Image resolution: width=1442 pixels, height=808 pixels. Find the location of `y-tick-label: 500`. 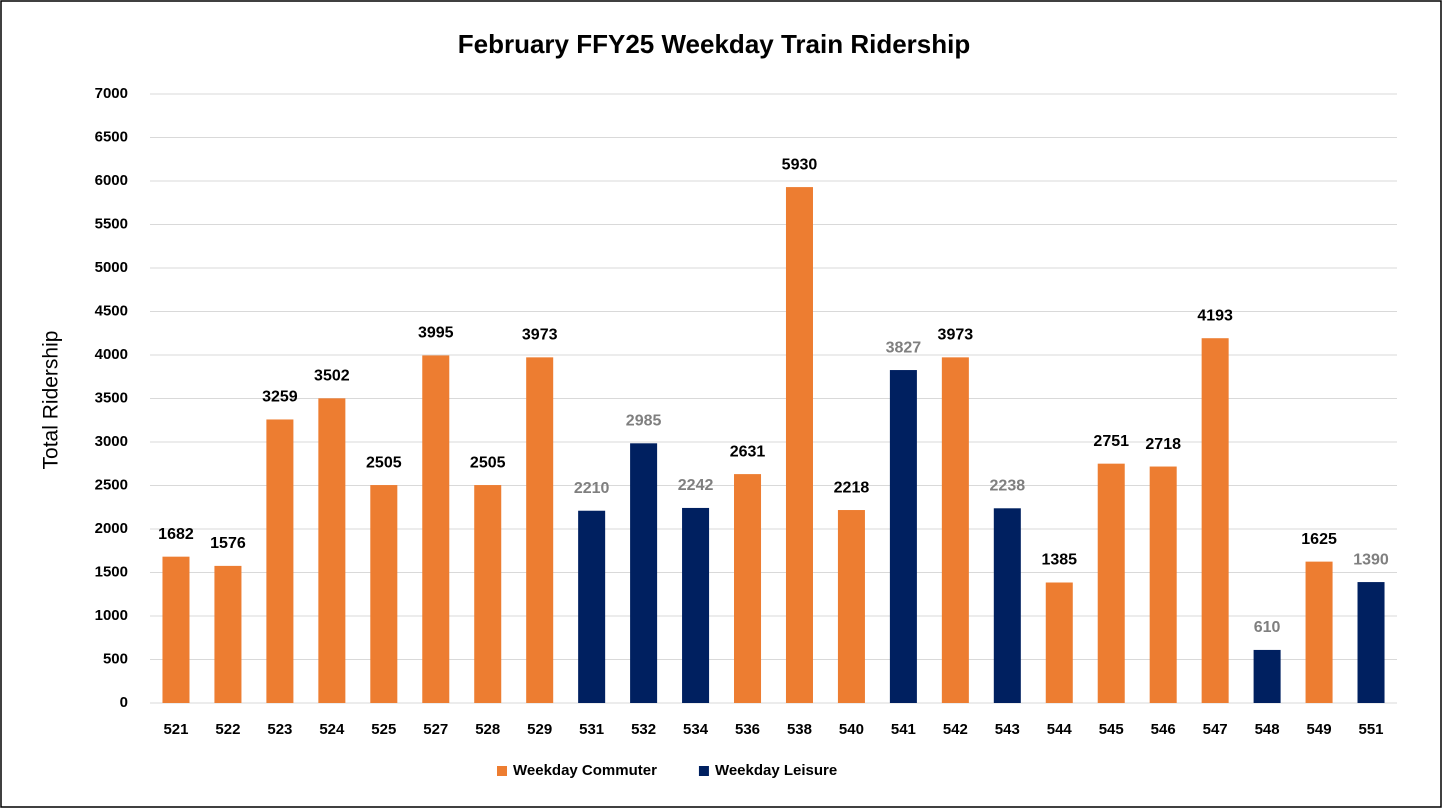

y-tick-label: 500 is located at coordinates (115, 658).